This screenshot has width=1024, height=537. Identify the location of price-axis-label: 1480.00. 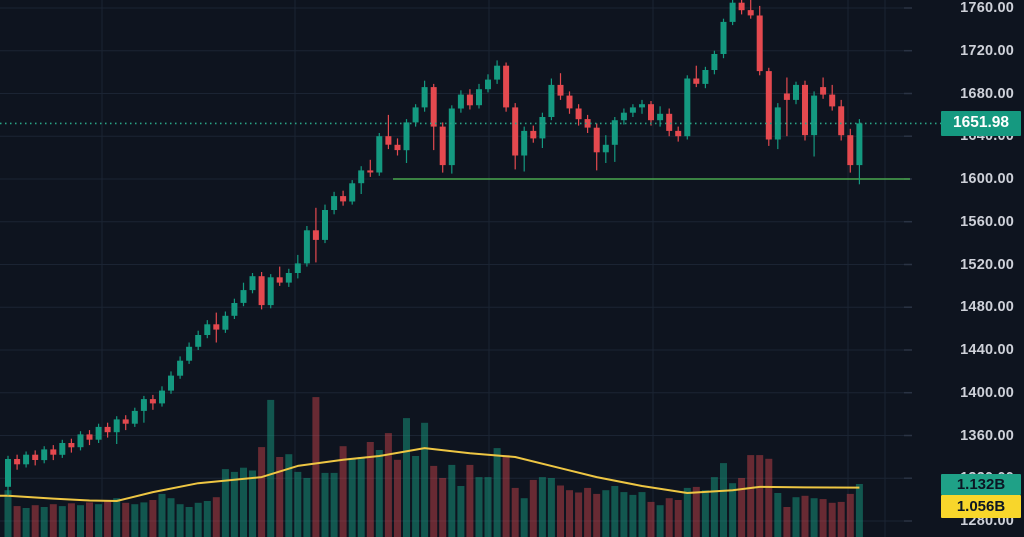
(987, 307).